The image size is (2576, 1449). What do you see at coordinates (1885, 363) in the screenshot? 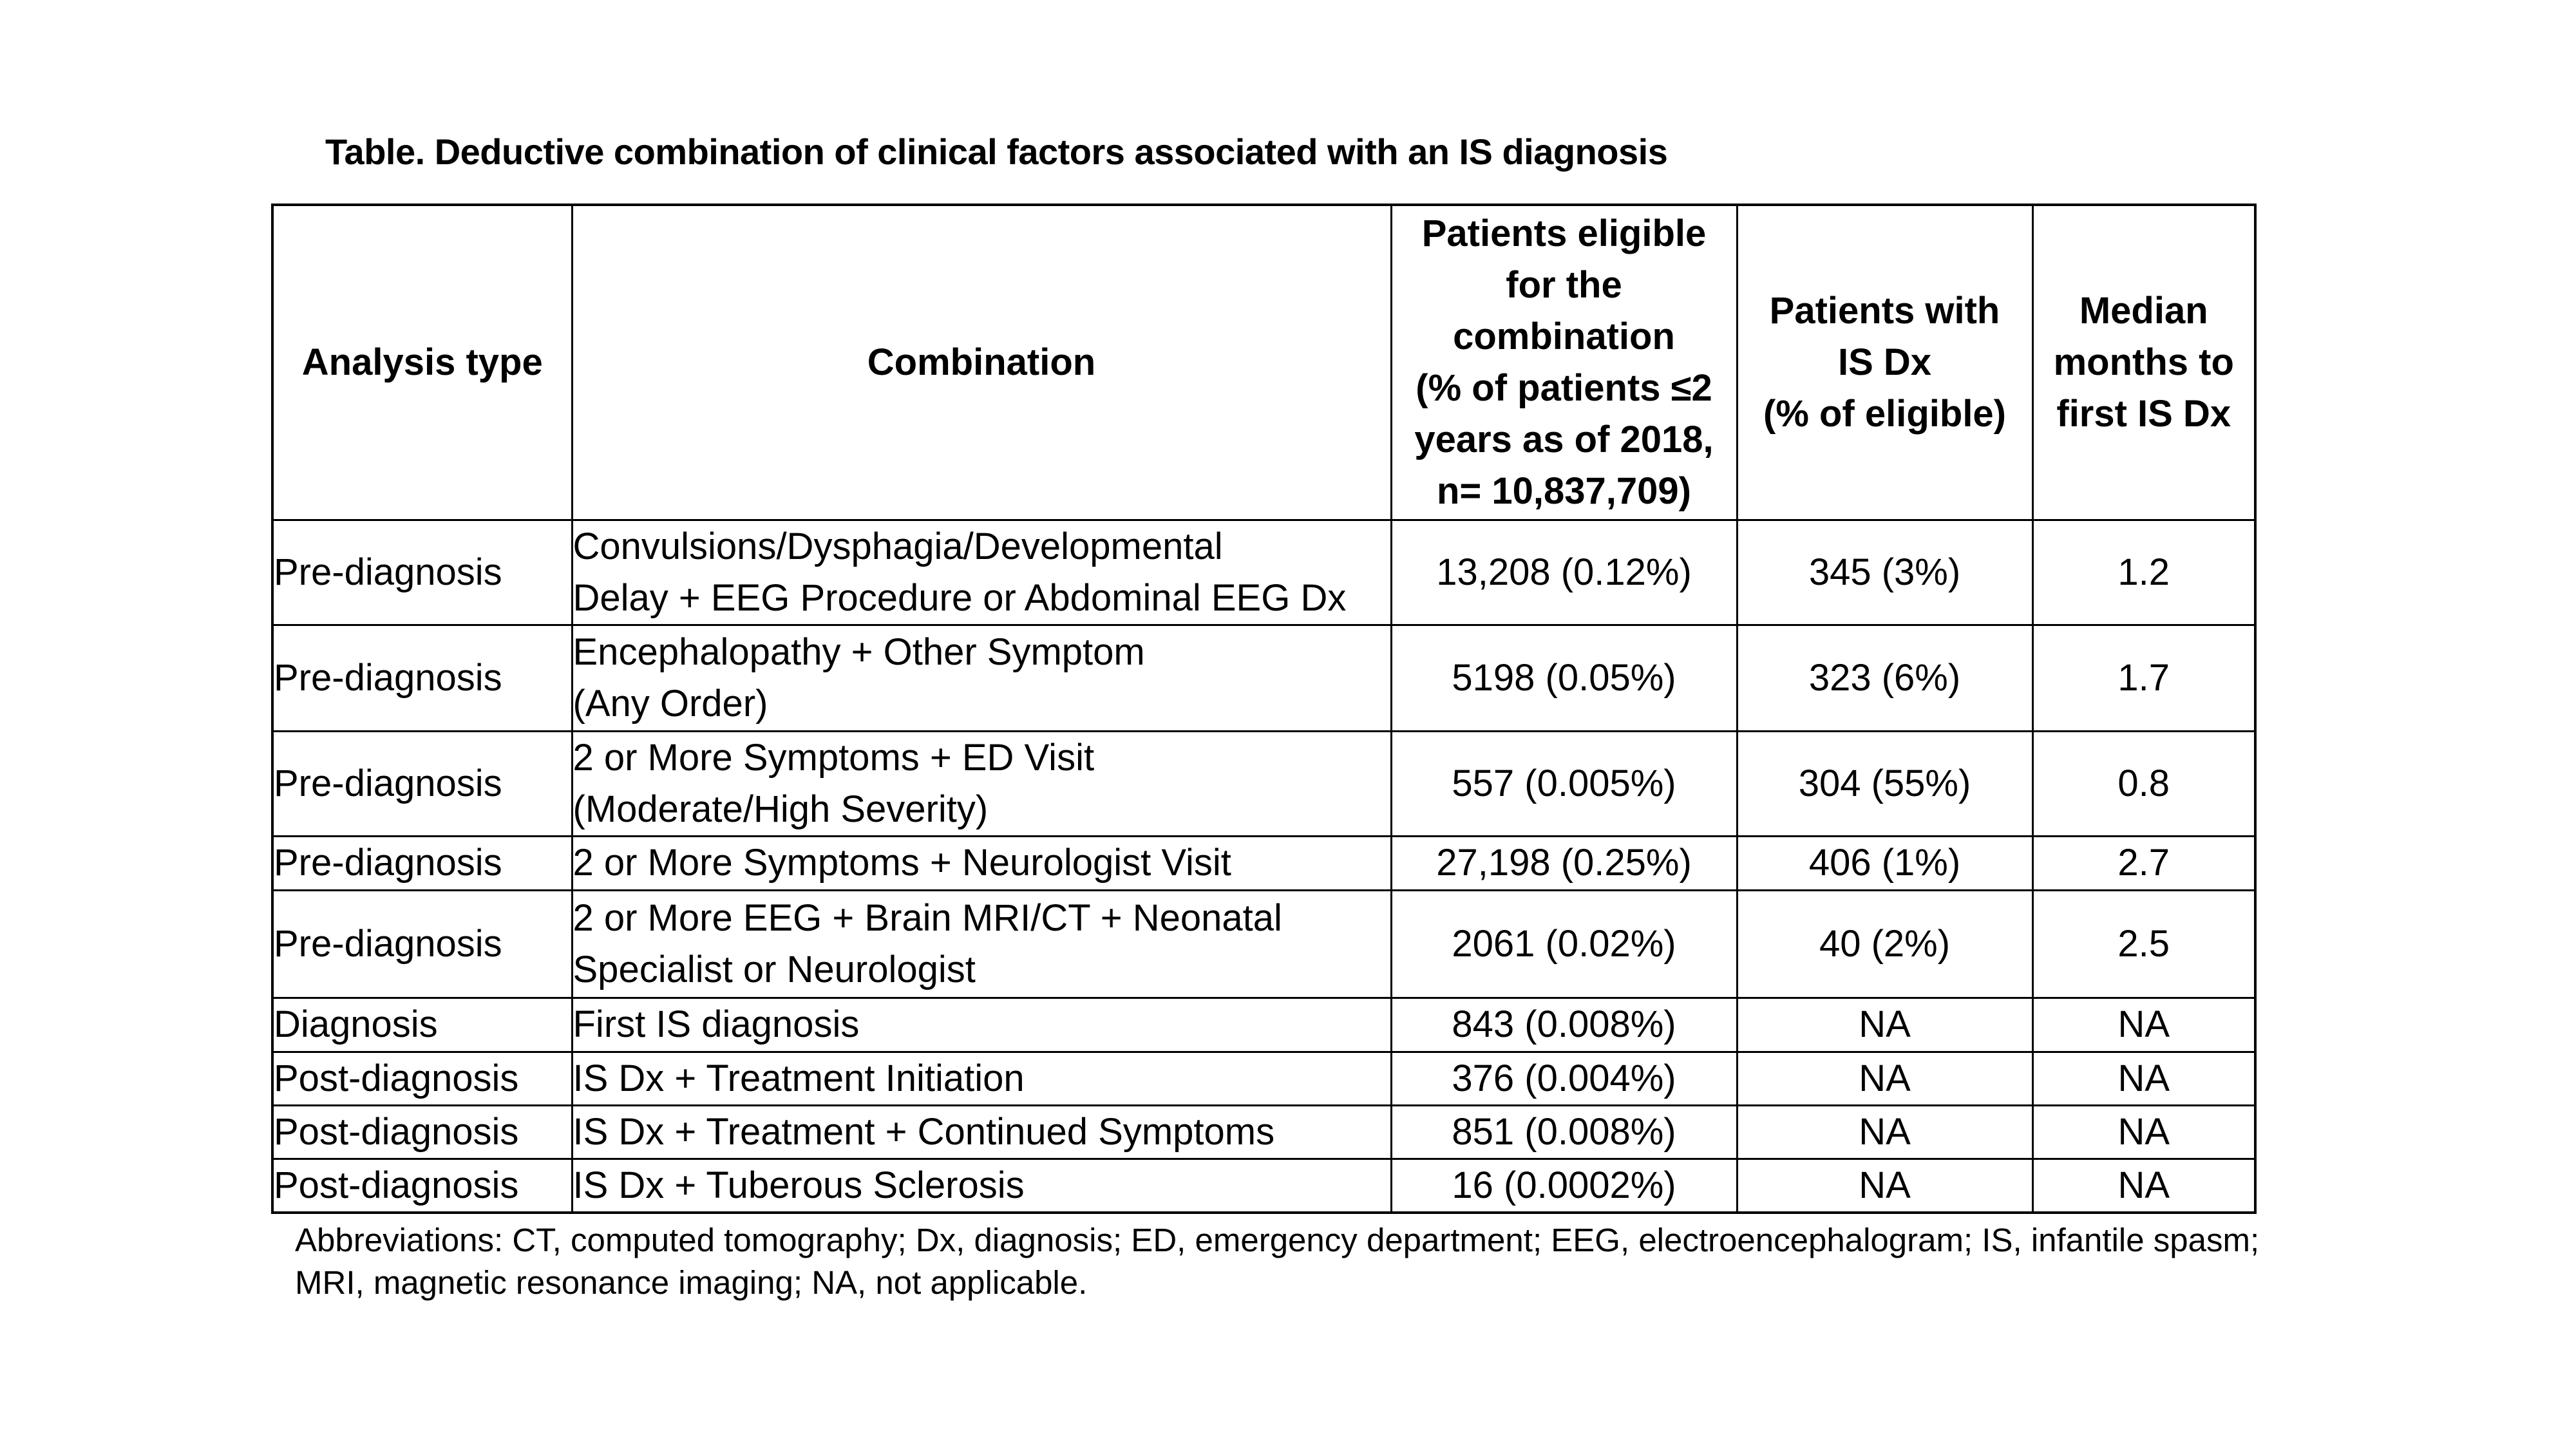
I see `col-header-patients-with-is-dx: Patients with IS Dx (% of eligible)` at bounding box center [1885, 363].